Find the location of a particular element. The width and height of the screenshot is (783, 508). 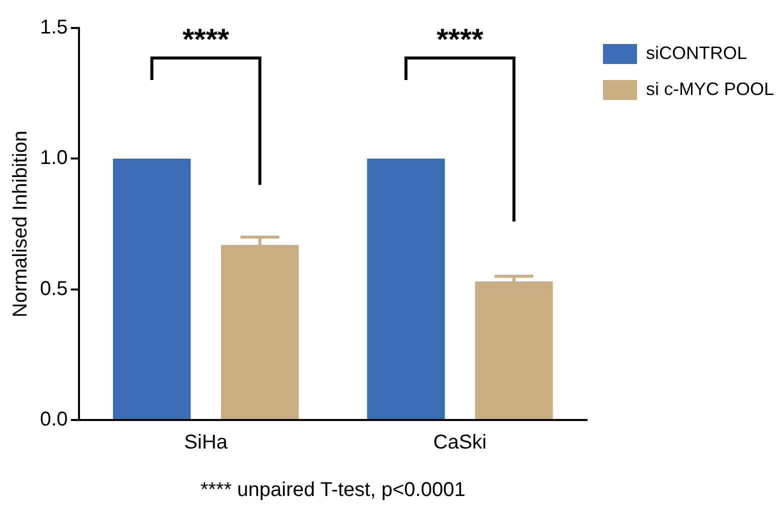

text: **** unpaired T-test, p<0.0001 is located at coordinates (333, 490).